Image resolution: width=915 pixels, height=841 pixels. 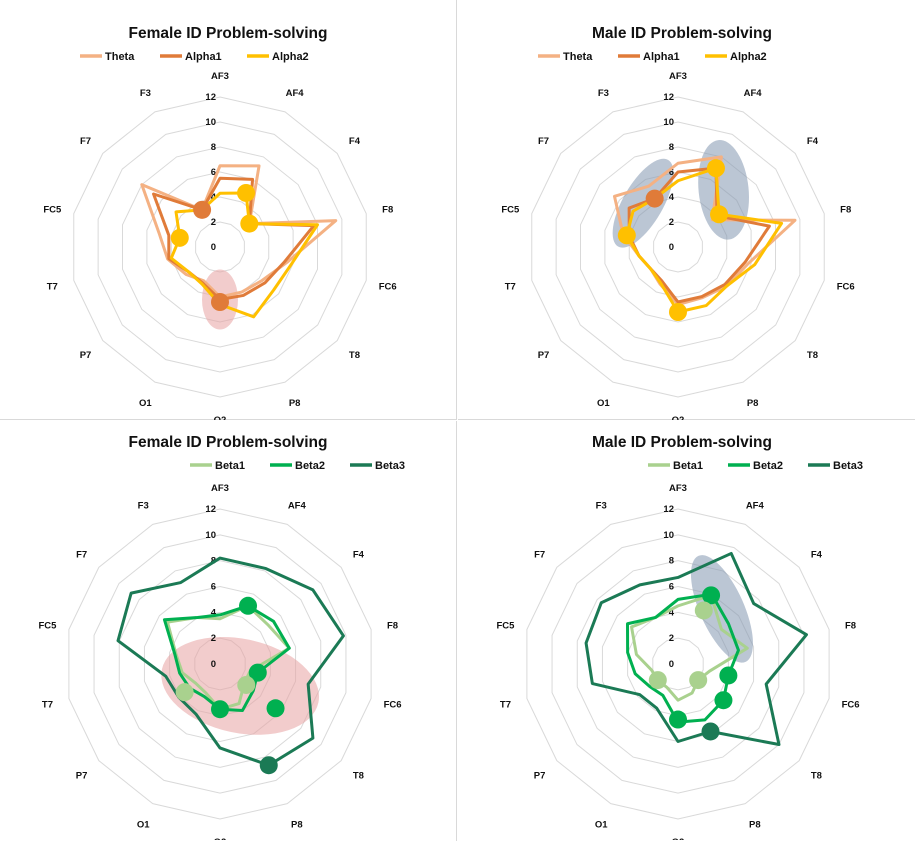 What do you see at coordinates (710, 731) in the screenshot?
I see `marker-beta3-p8` at bounding box center [710, 731].